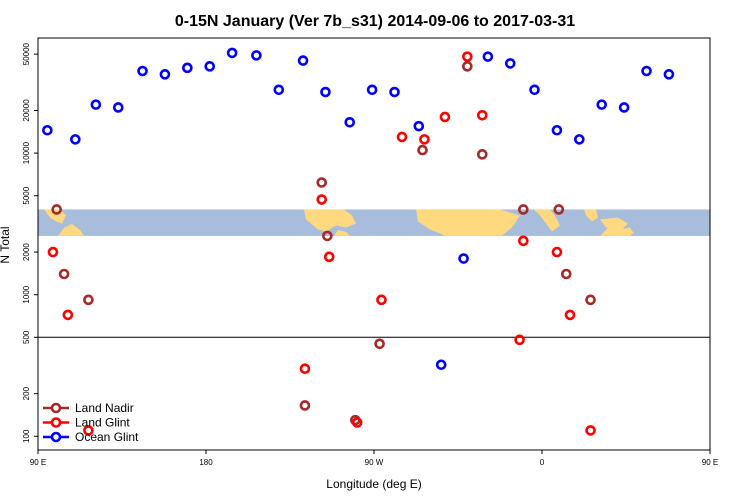 This screenshot has width=750, height=500. Describe the element at coordinates (26, 110) in the screenshot. I see `y-tick-label: 20000` at that location.